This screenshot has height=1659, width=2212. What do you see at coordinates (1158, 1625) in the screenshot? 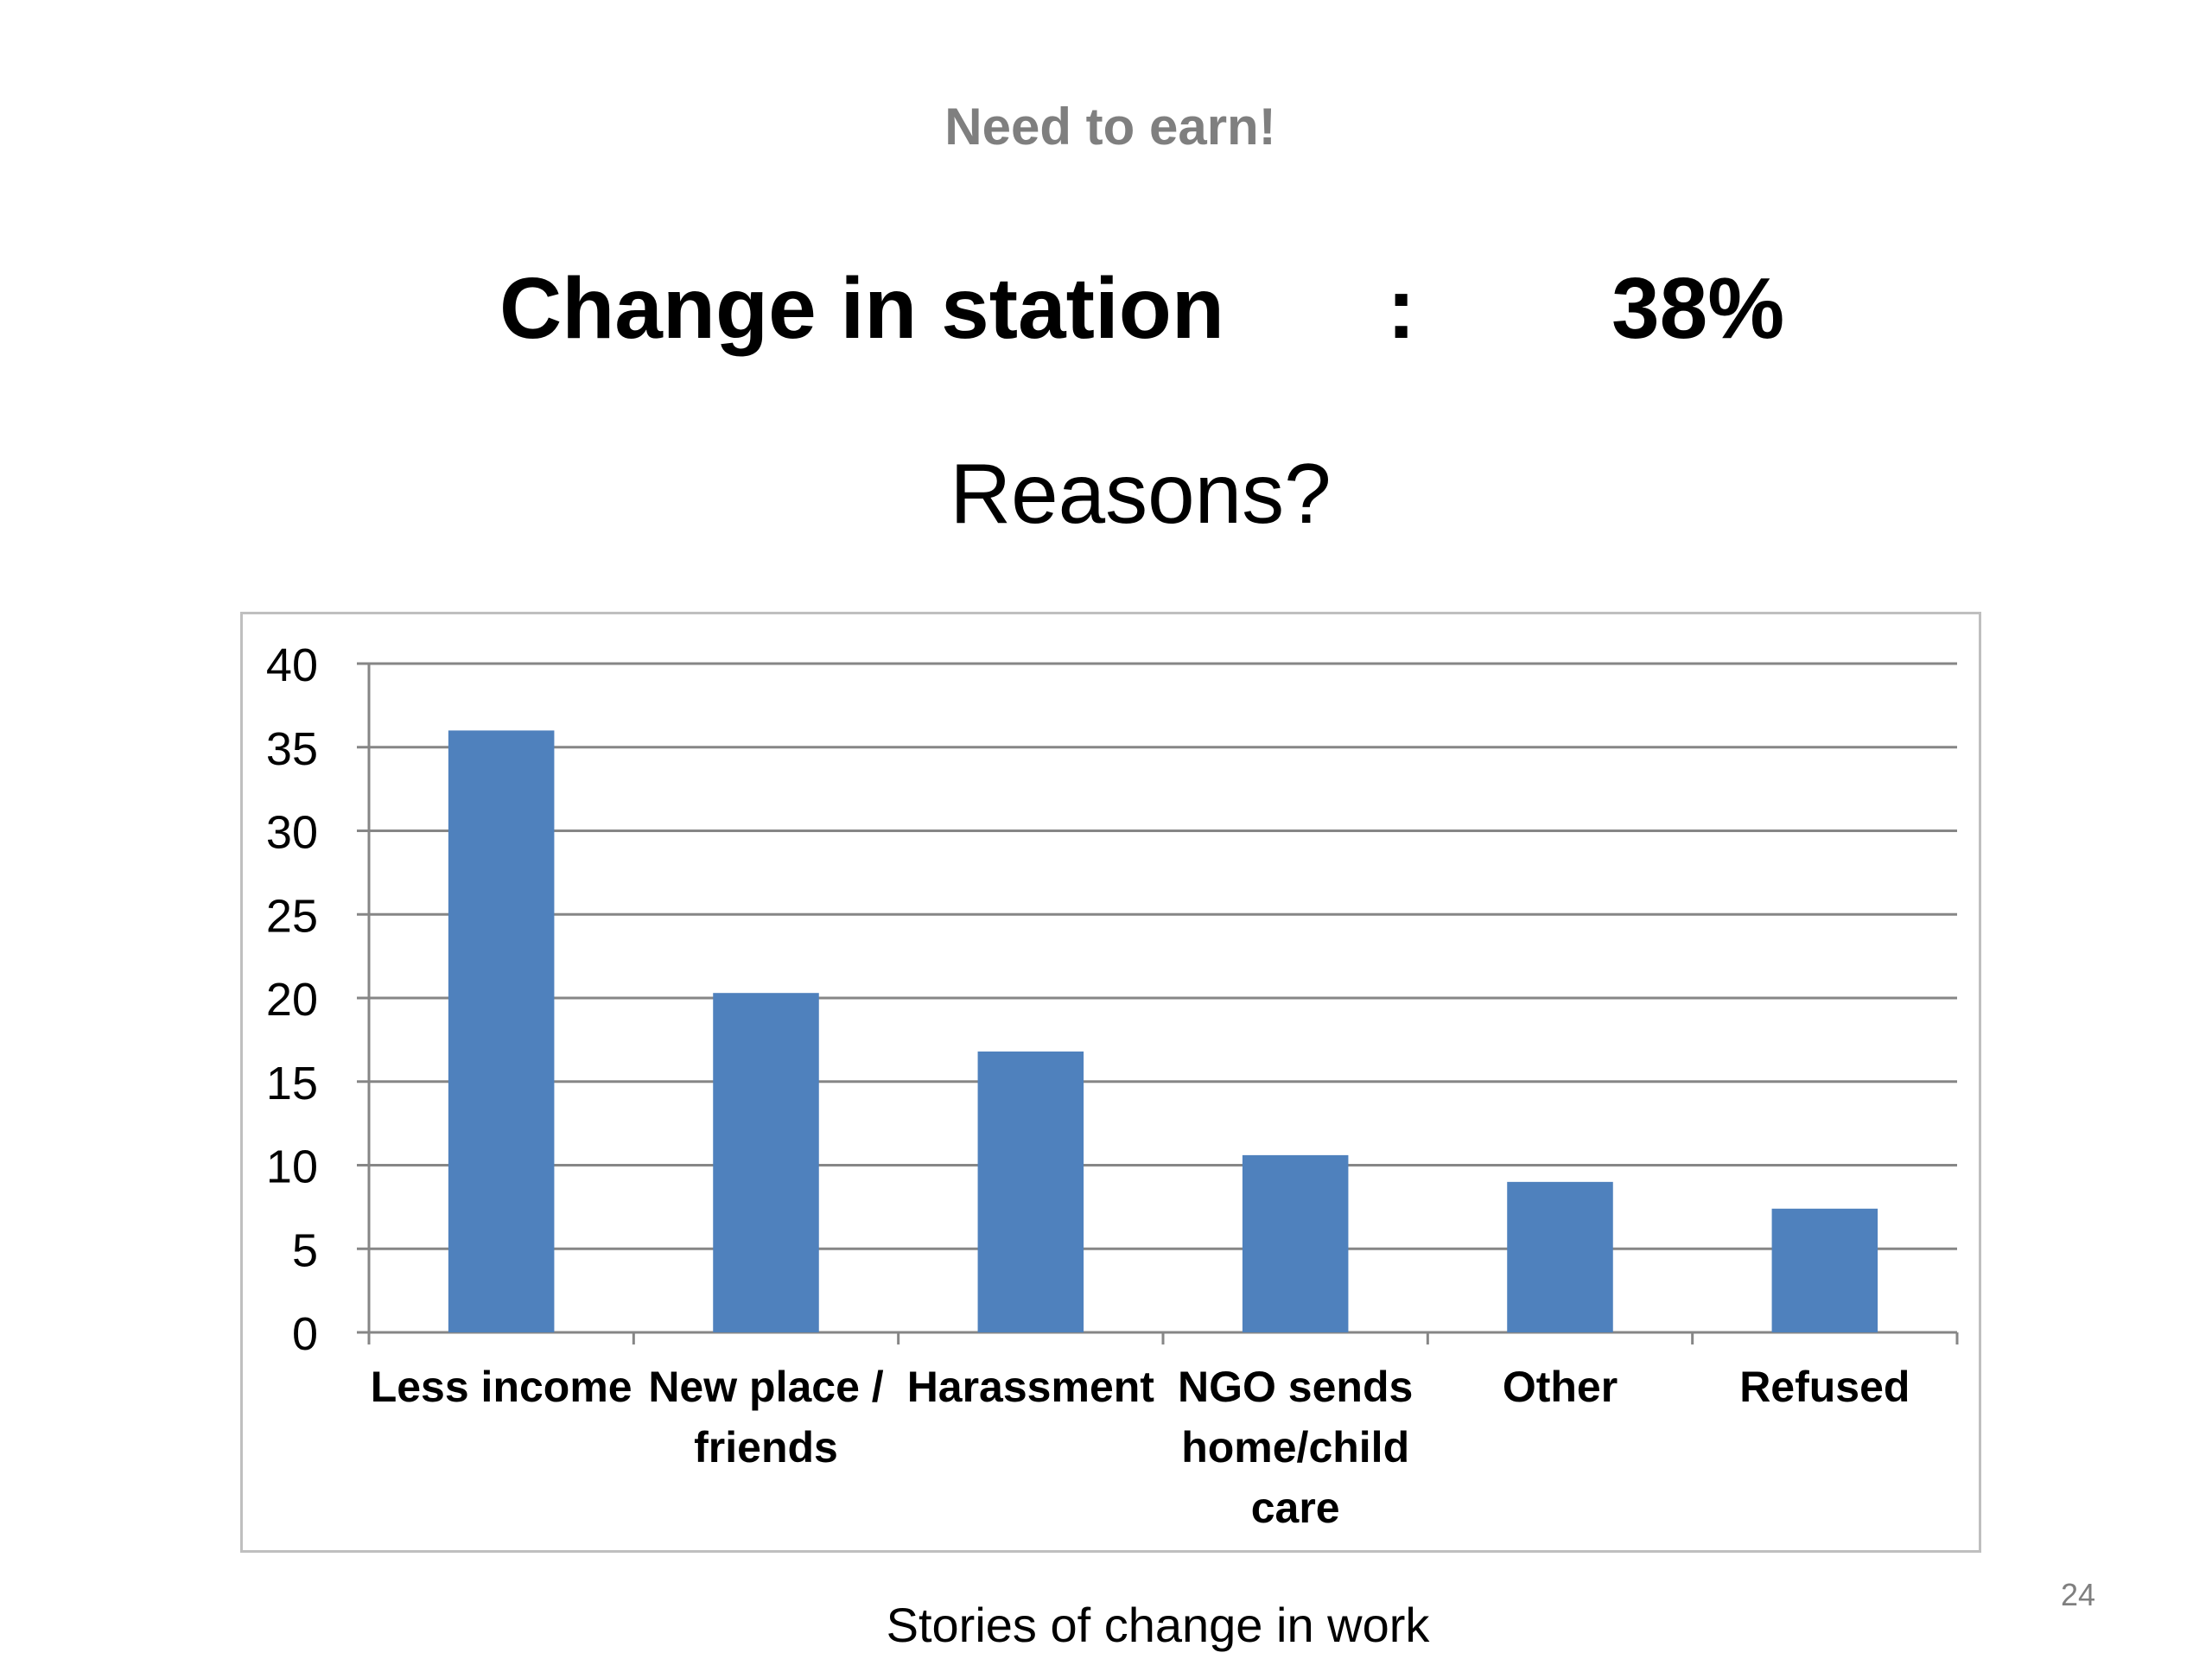
I see `slide-footer: Stories of change in work` at bounding box center [1158, 1625].